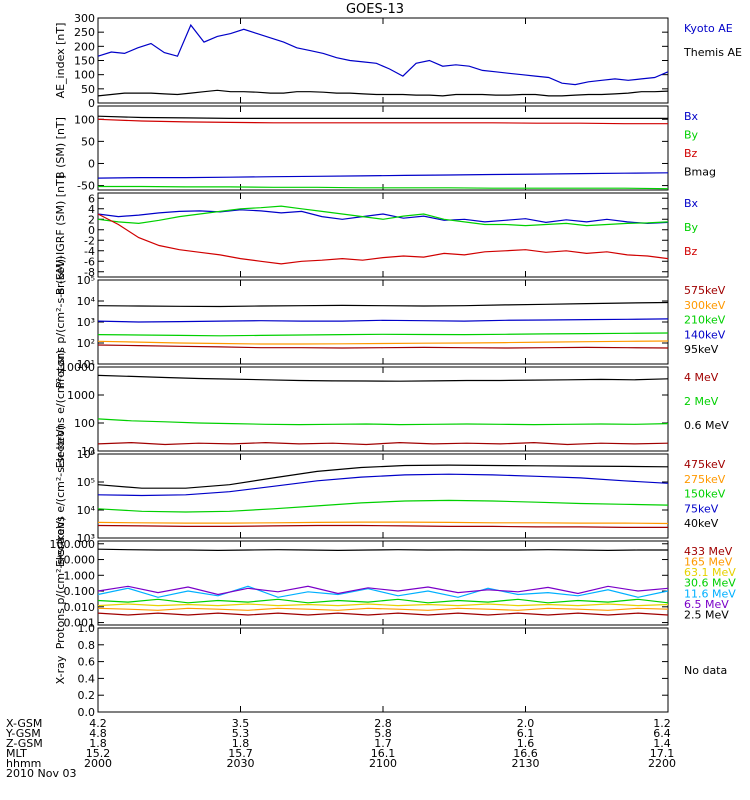 The height and width of the screenshot is (800, 750). I want to click on series-bx, so click(383, 217).